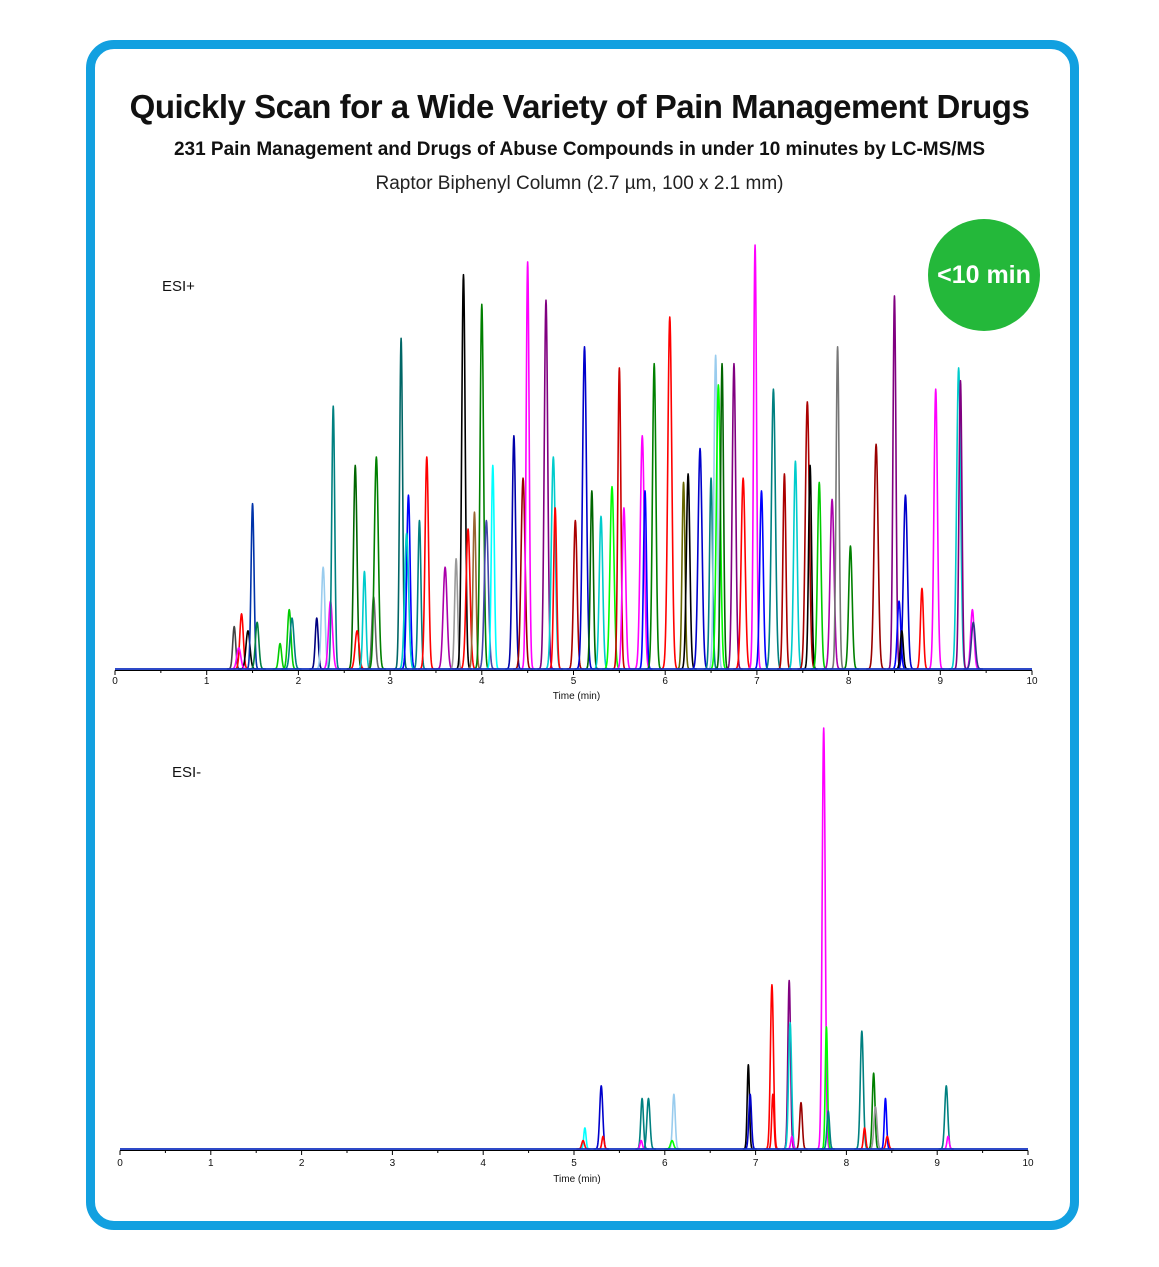  What do you see at coordinates (393, 1163) in the screenshot?
I see `esi-minus-tick-label: 3` at bounding box center [393, 1163].